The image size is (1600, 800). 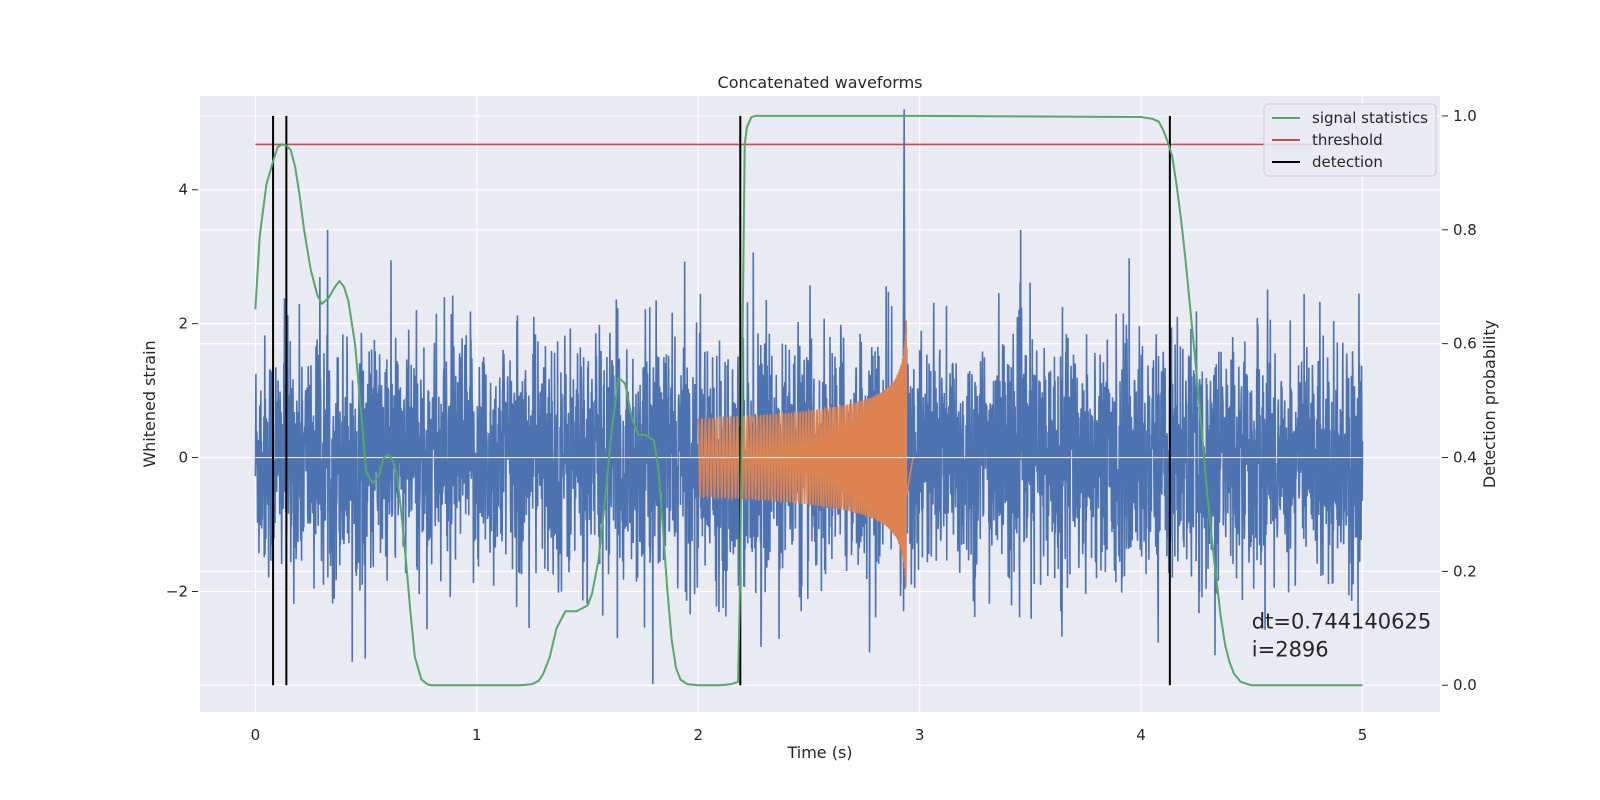 I want to click on legend-box, so click(x=1350, y=140).